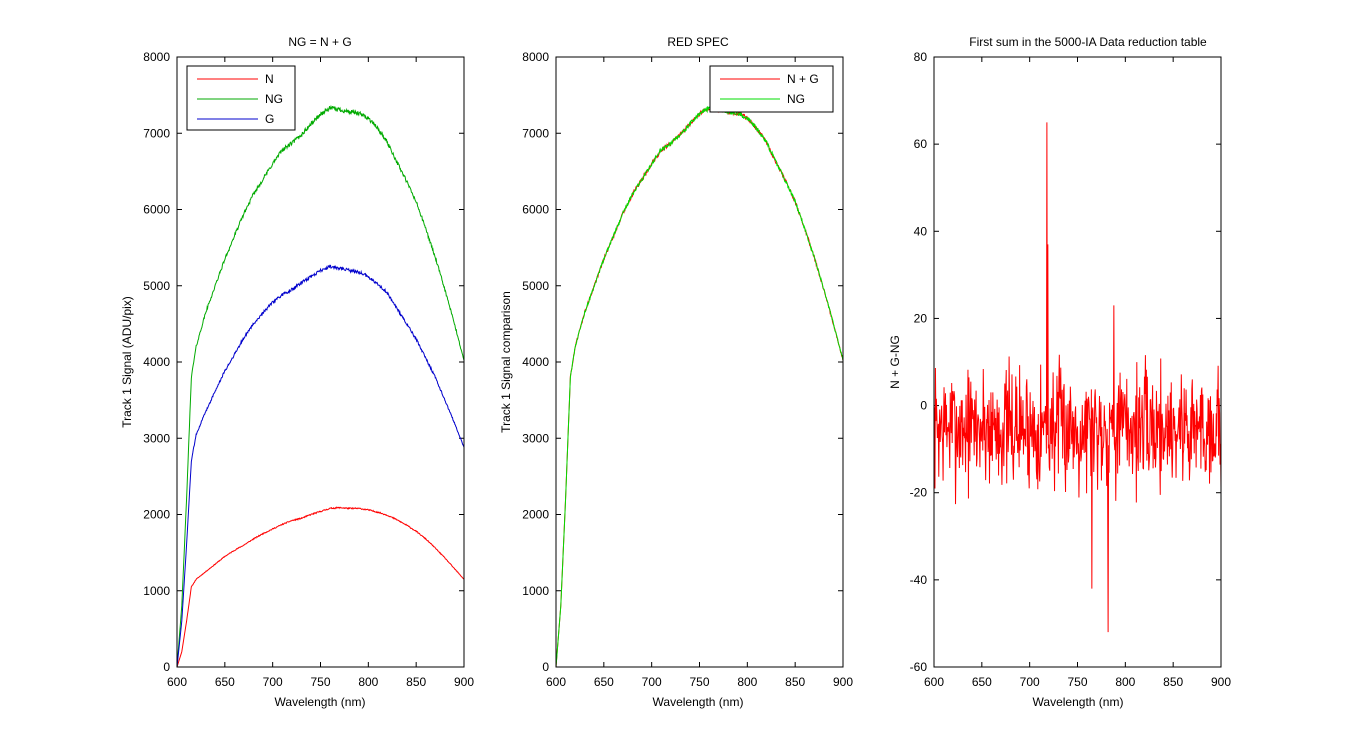 This screenshot has height=755, width=1350. I want to click on y-tick-label: -60, so click(919, 667).